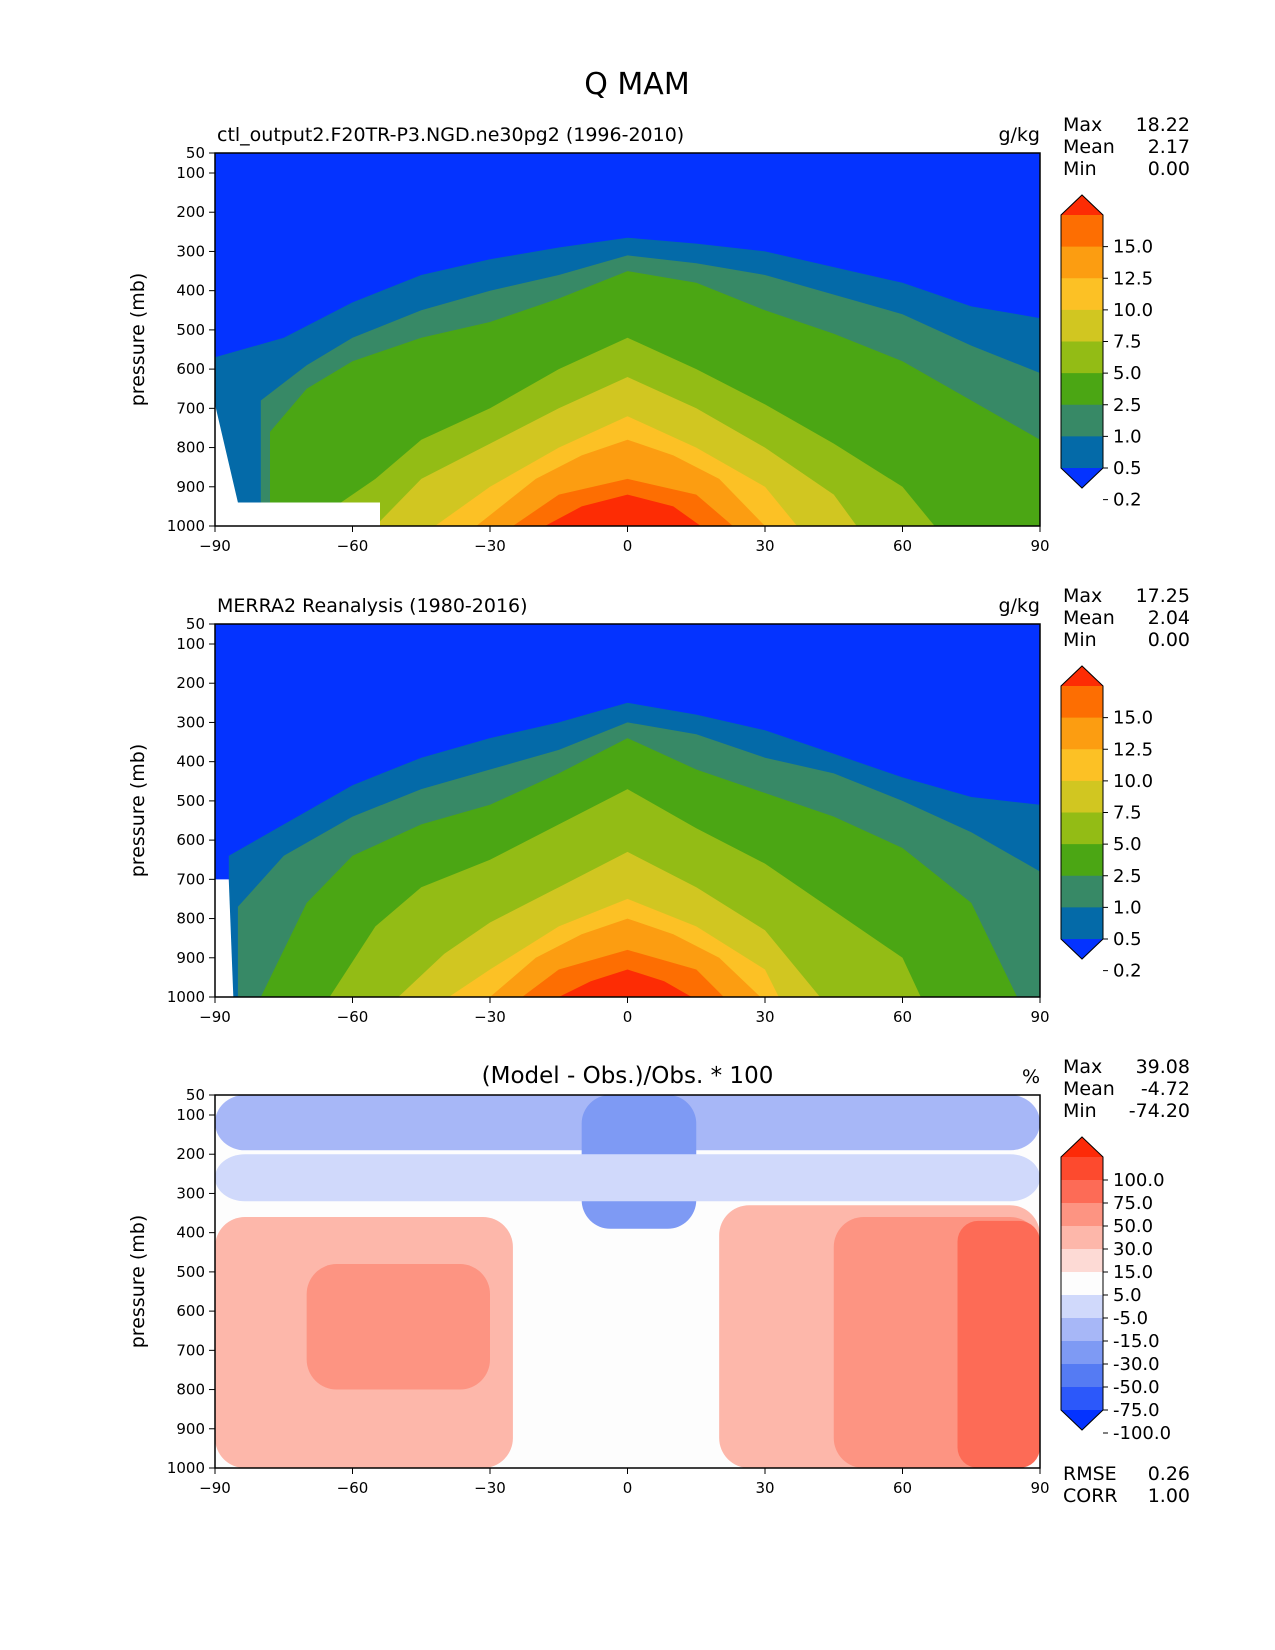  I want to click on stat-value: 2.17, so click(1169, 147).